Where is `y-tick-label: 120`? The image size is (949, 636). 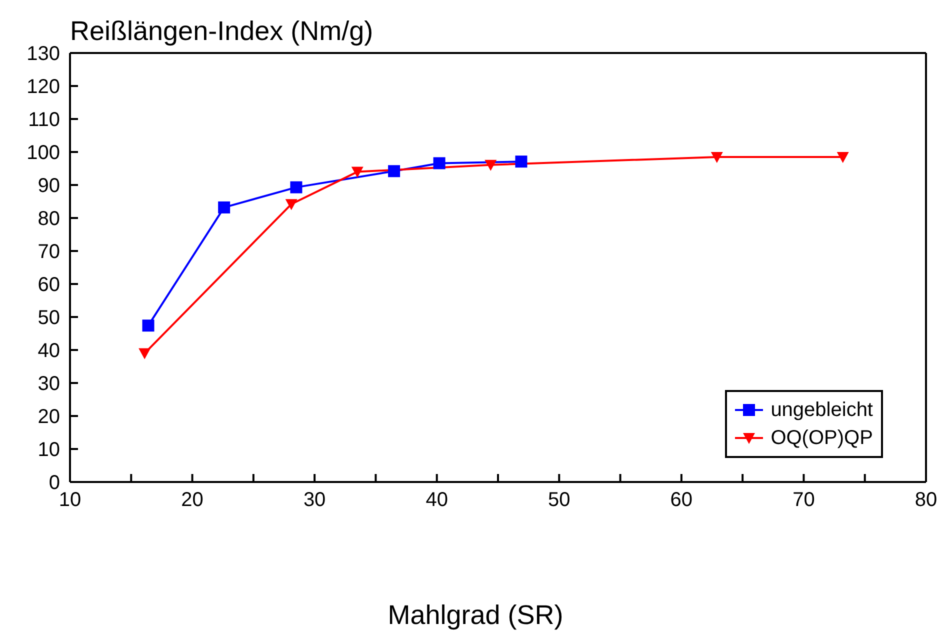
y-tick-label: 120 is located at coordinates (43, 87).